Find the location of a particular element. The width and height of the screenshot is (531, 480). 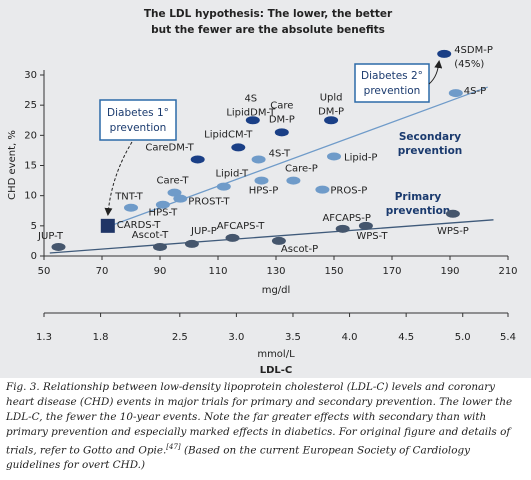

y-tick-label: 10 is located at coordinates (30, 196).